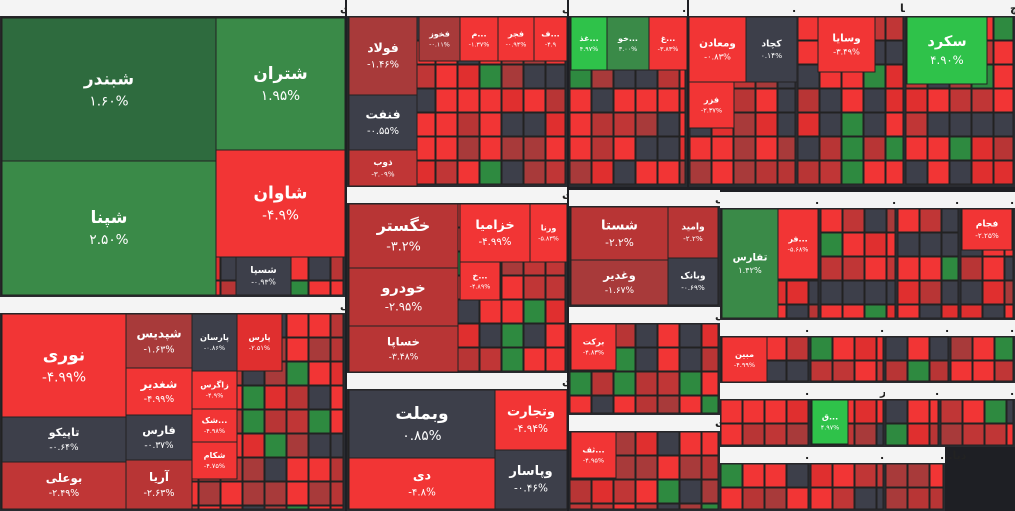 The image size is (1015, 511). What do you see at coordinates (987, 235) in the screenshot?
I see `stock-change: -۲.۲۵%` at bounding box center [987, 235].